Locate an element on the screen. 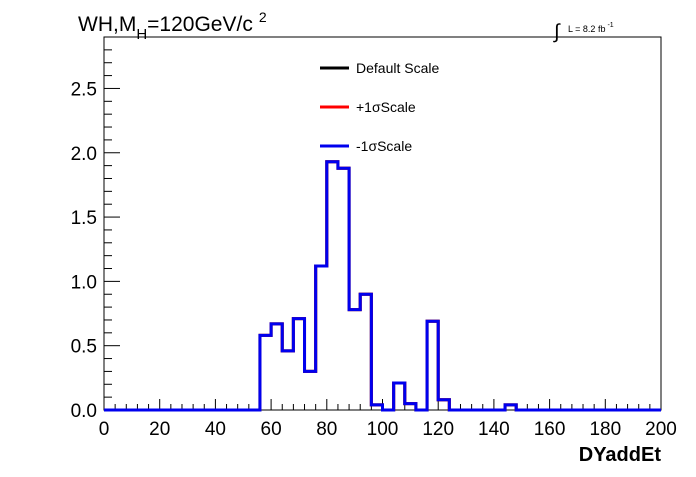 This screenshot has height=477, width=696. x-tick-label: 160 is located at coordinates (550, 429).